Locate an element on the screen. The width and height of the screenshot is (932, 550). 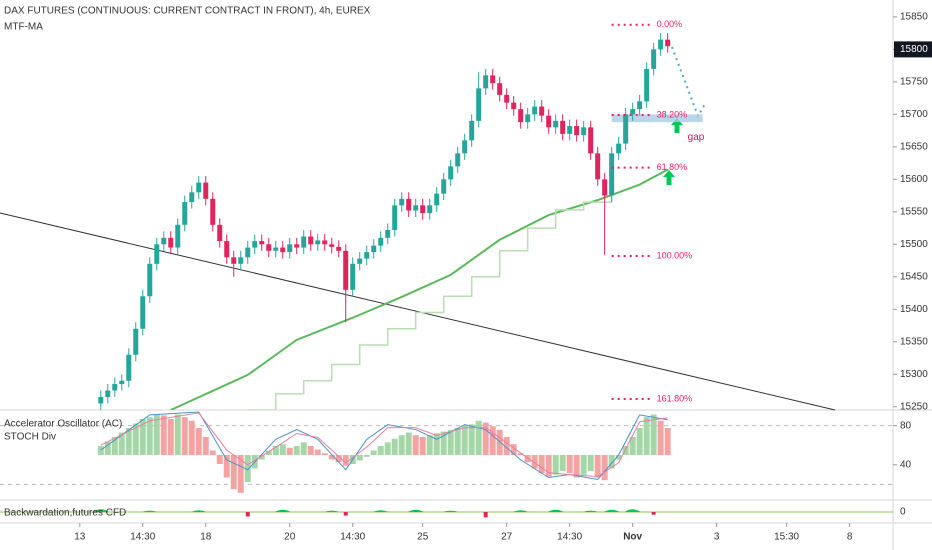
fib-label: 161.80% is located at coordinates (675, 398).